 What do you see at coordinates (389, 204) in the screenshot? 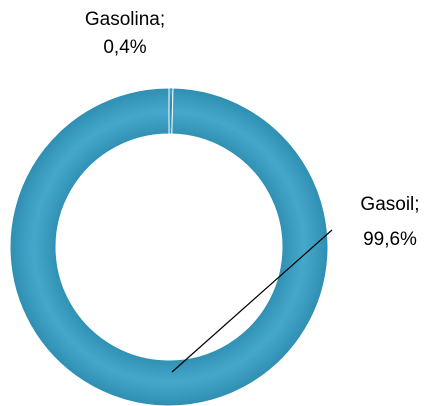
I see `category-label: Gasoil;` at bounding box center [389, 204].